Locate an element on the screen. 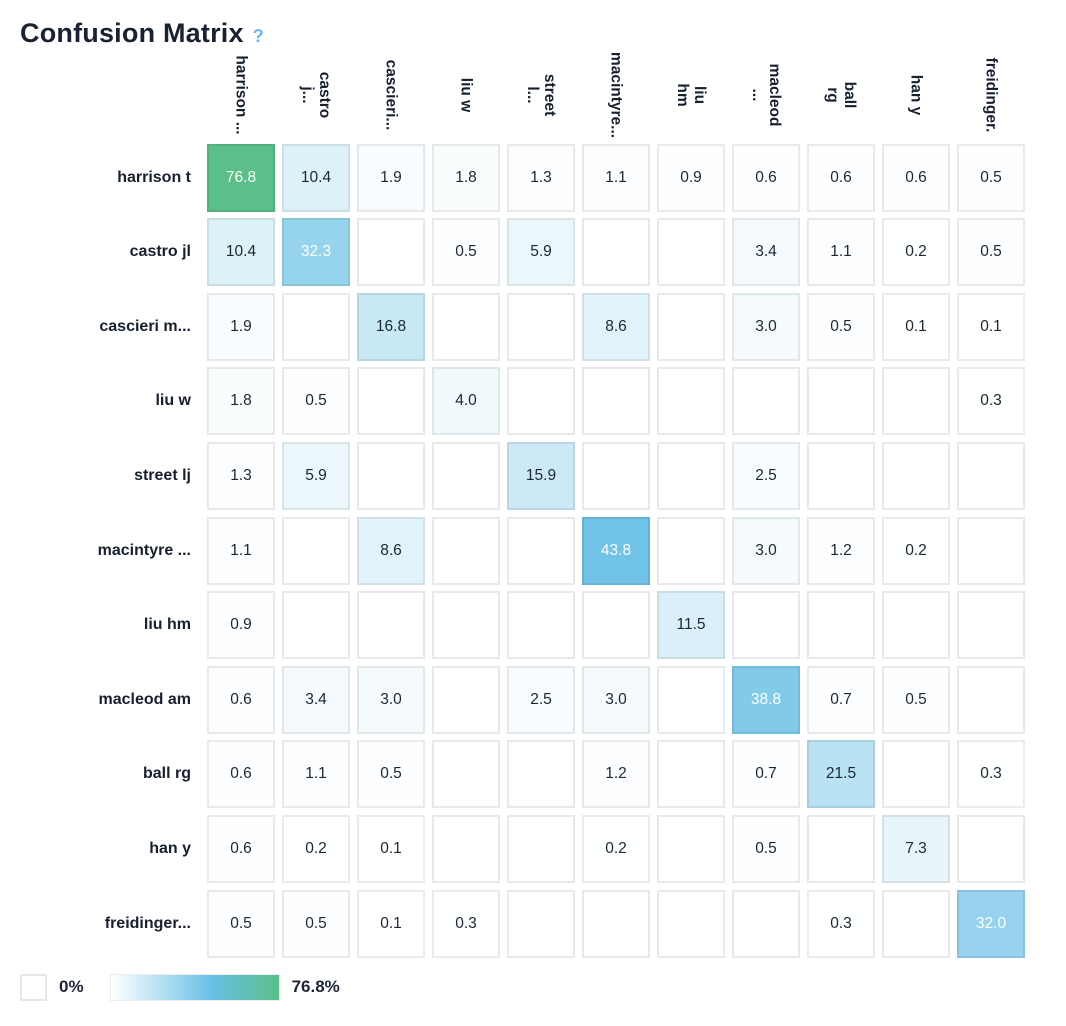  matrix-cell: 76.8 is located at coordinates (241, 177).